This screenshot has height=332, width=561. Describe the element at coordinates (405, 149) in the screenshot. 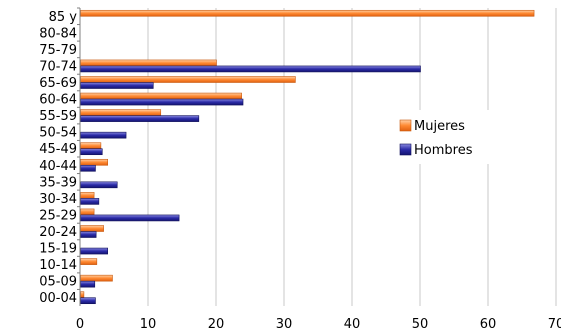

I see `legend-swatch-hombres` at that location.